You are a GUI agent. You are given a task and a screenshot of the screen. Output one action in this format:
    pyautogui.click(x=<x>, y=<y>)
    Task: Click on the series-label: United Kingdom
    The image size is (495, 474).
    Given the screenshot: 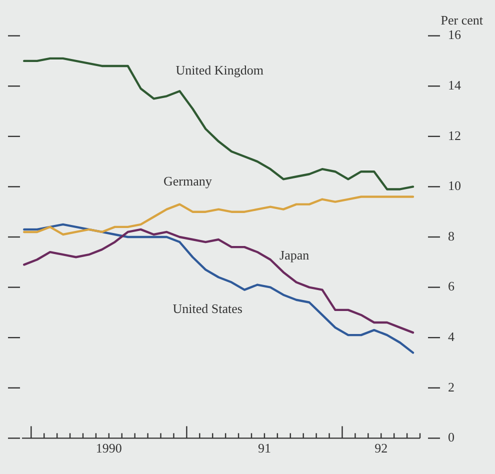 What is the action you would take?
    pyautogui.click(x=220, y=70)
    